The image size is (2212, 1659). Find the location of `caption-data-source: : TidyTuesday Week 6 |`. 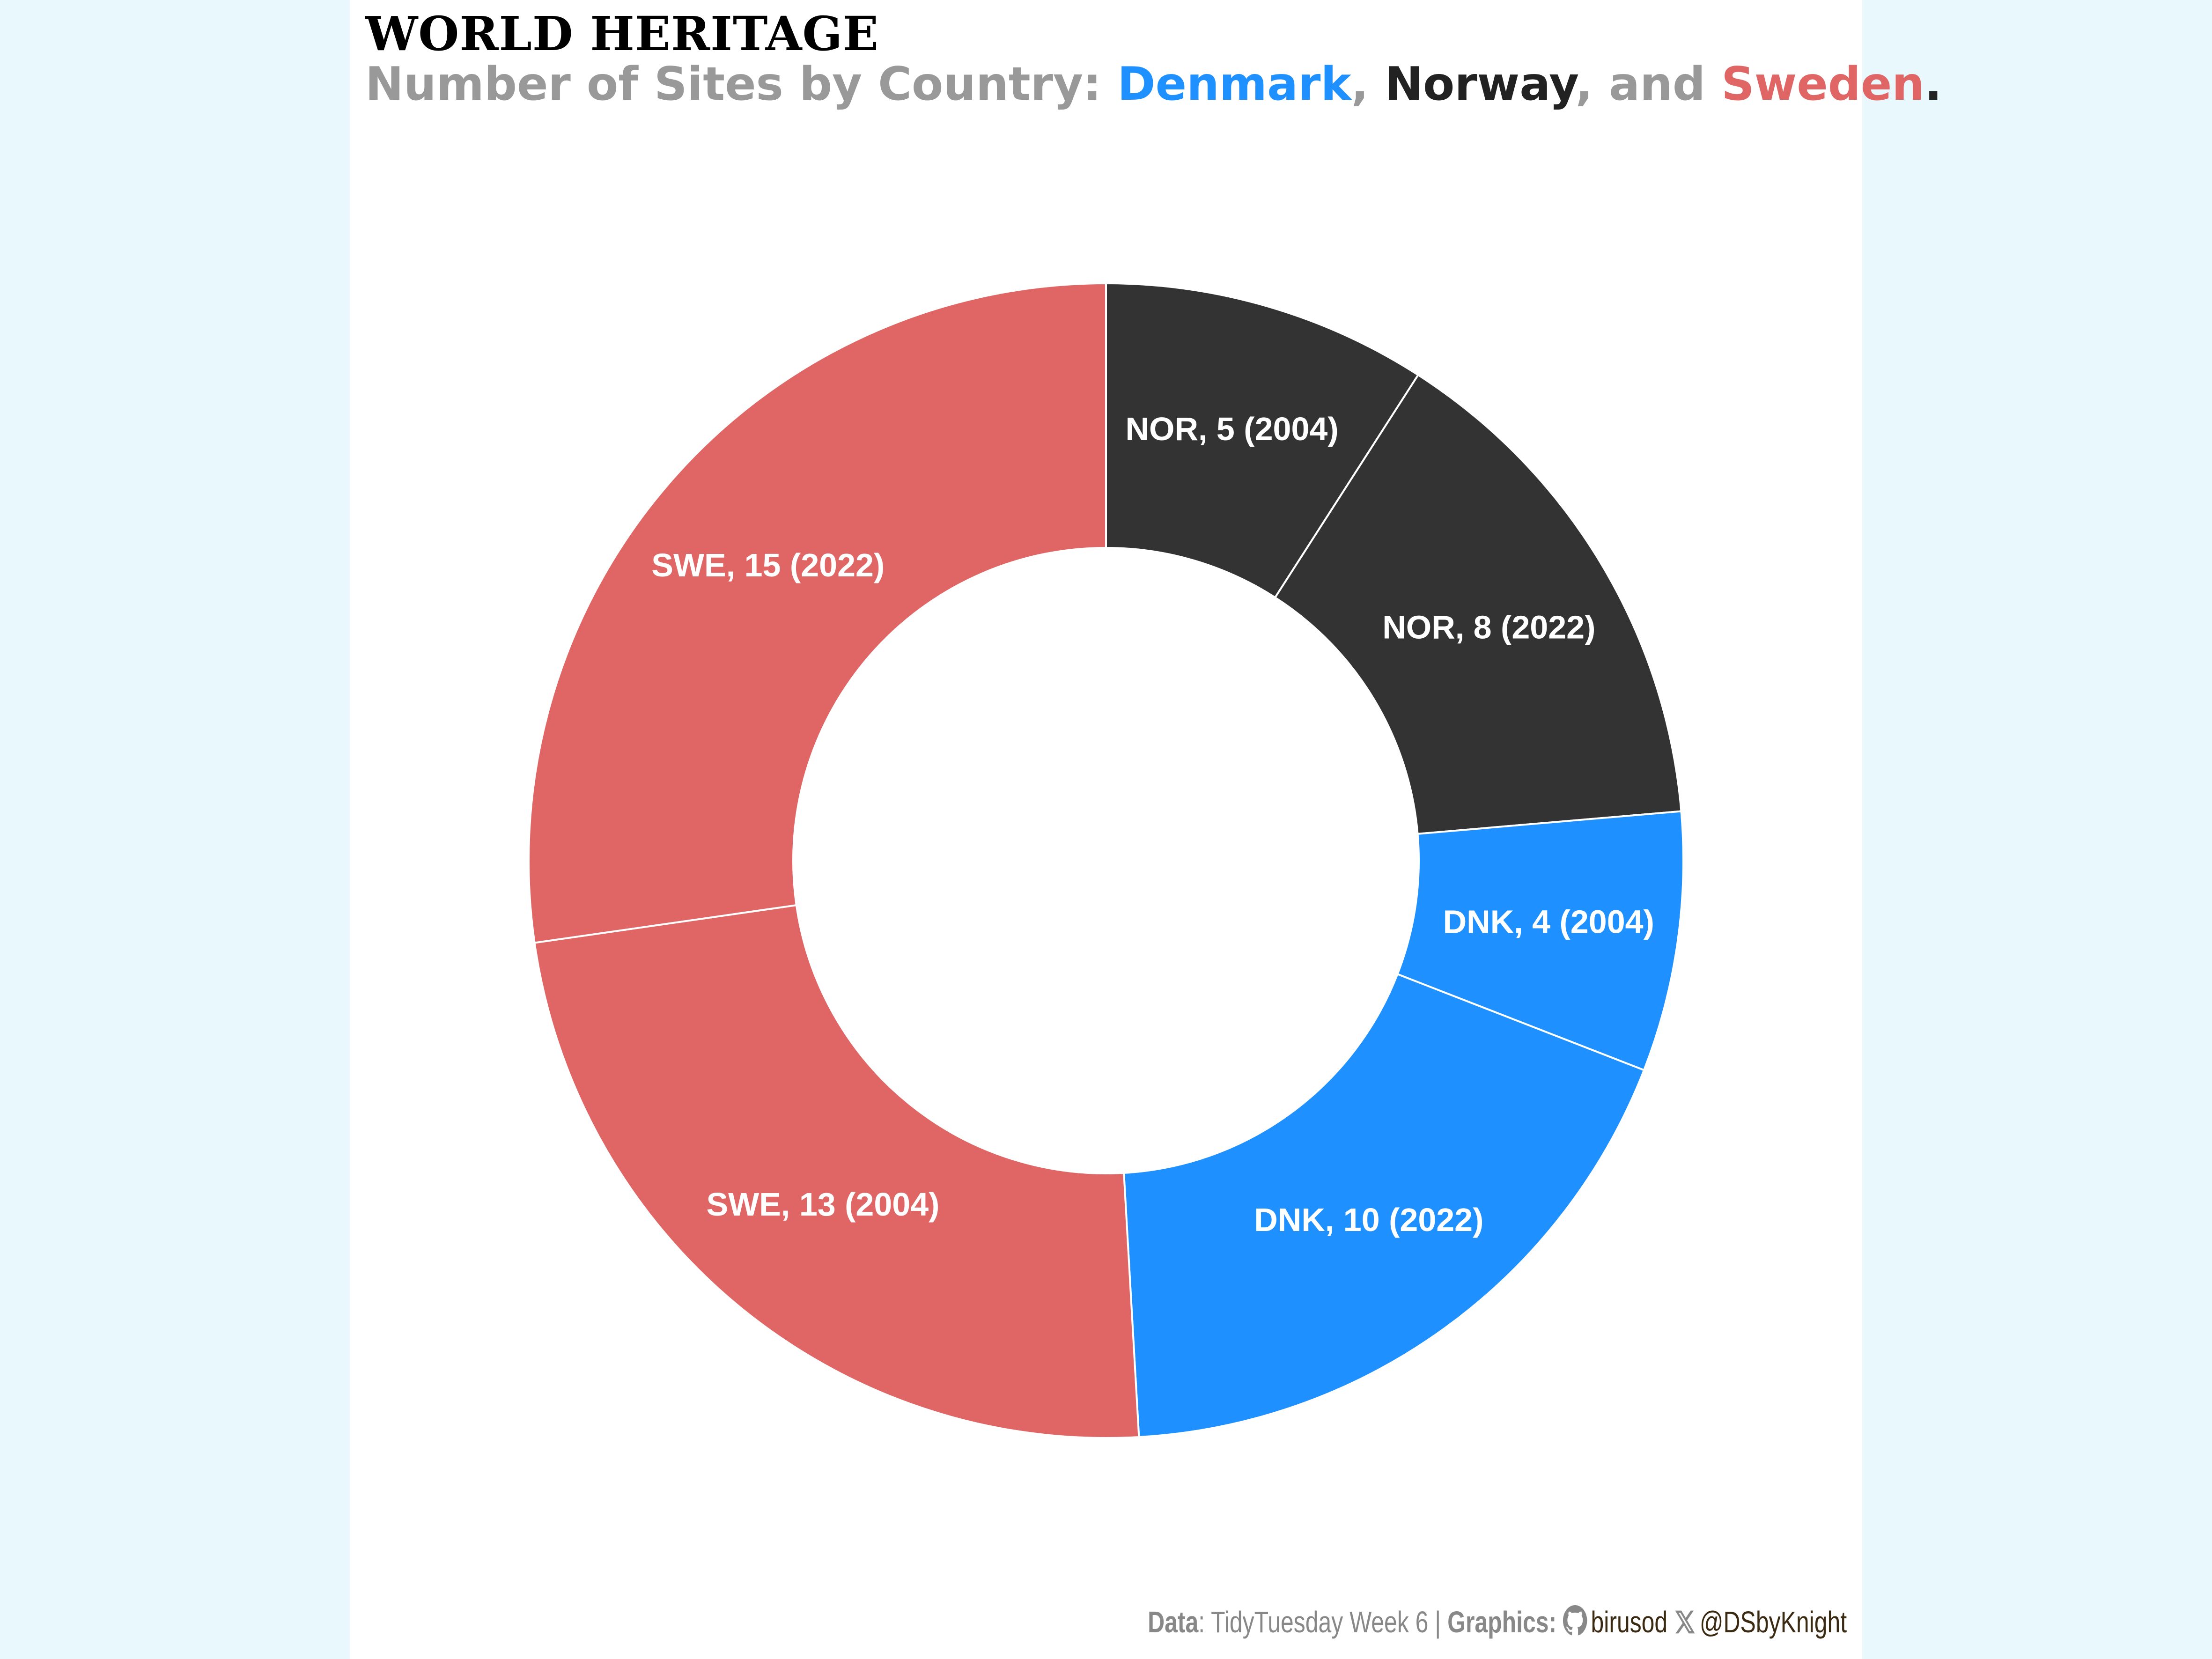

caption-data-source: : TidyTuesday Week 6 | is located at coordinates (1322, 1622).